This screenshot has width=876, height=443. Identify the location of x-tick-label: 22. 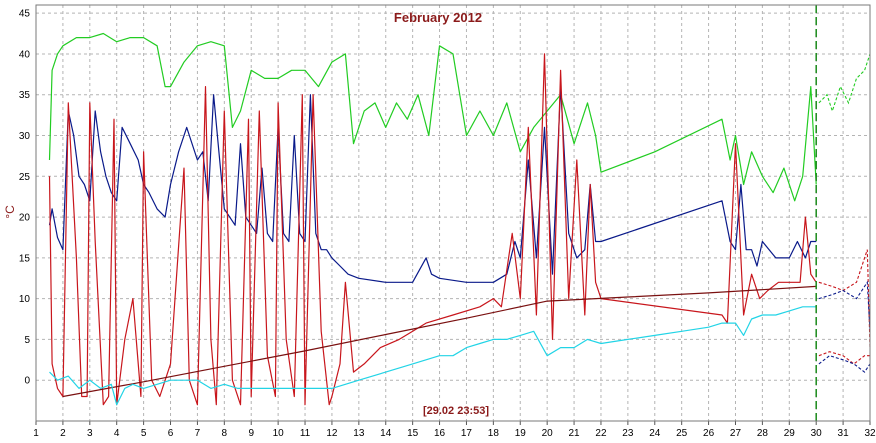
(601, 433).